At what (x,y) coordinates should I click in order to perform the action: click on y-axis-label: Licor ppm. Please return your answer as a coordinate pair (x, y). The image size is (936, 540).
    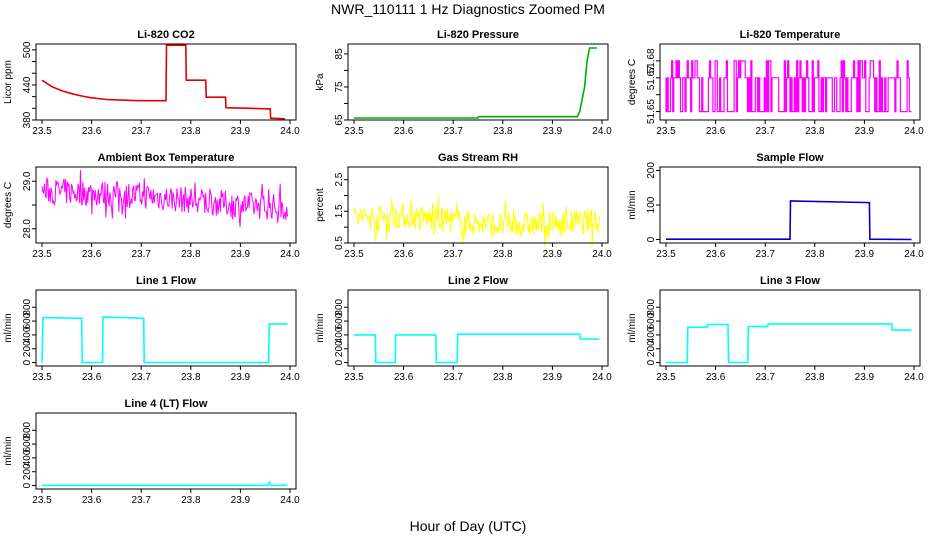
    Looking at the image, I should click on (8, 82).